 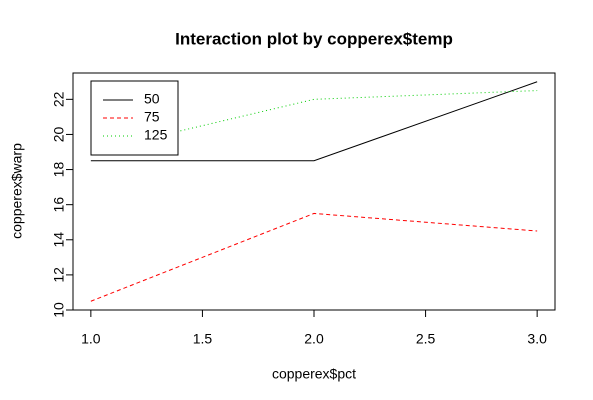 I want to click on legend-label: 50, so click(x=152, y=99).